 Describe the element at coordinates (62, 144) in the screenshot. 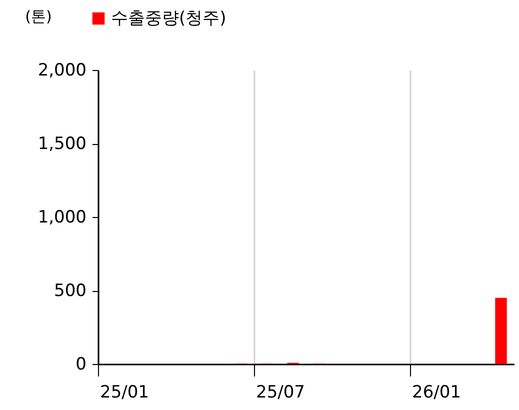

I see `y-tick-label: 1,500` at that location.